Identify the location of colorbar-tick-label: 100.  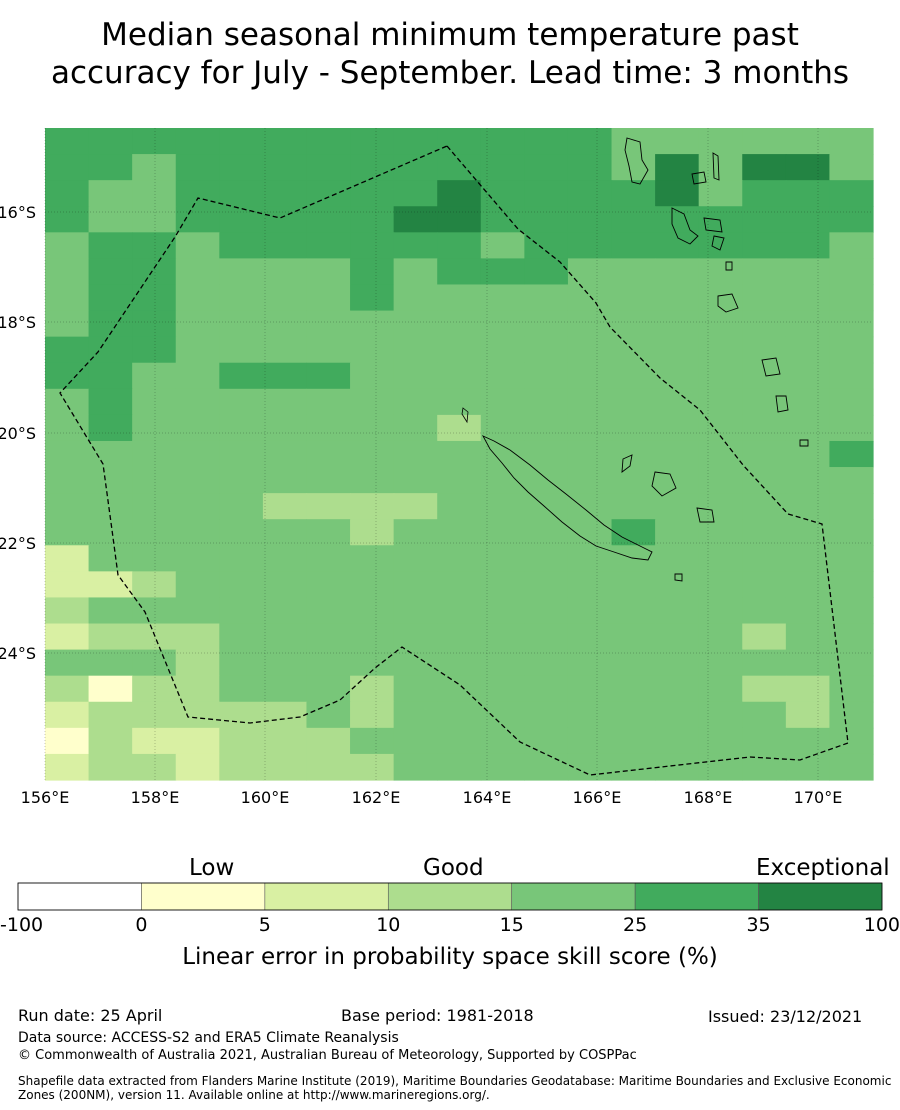
(881, 925).